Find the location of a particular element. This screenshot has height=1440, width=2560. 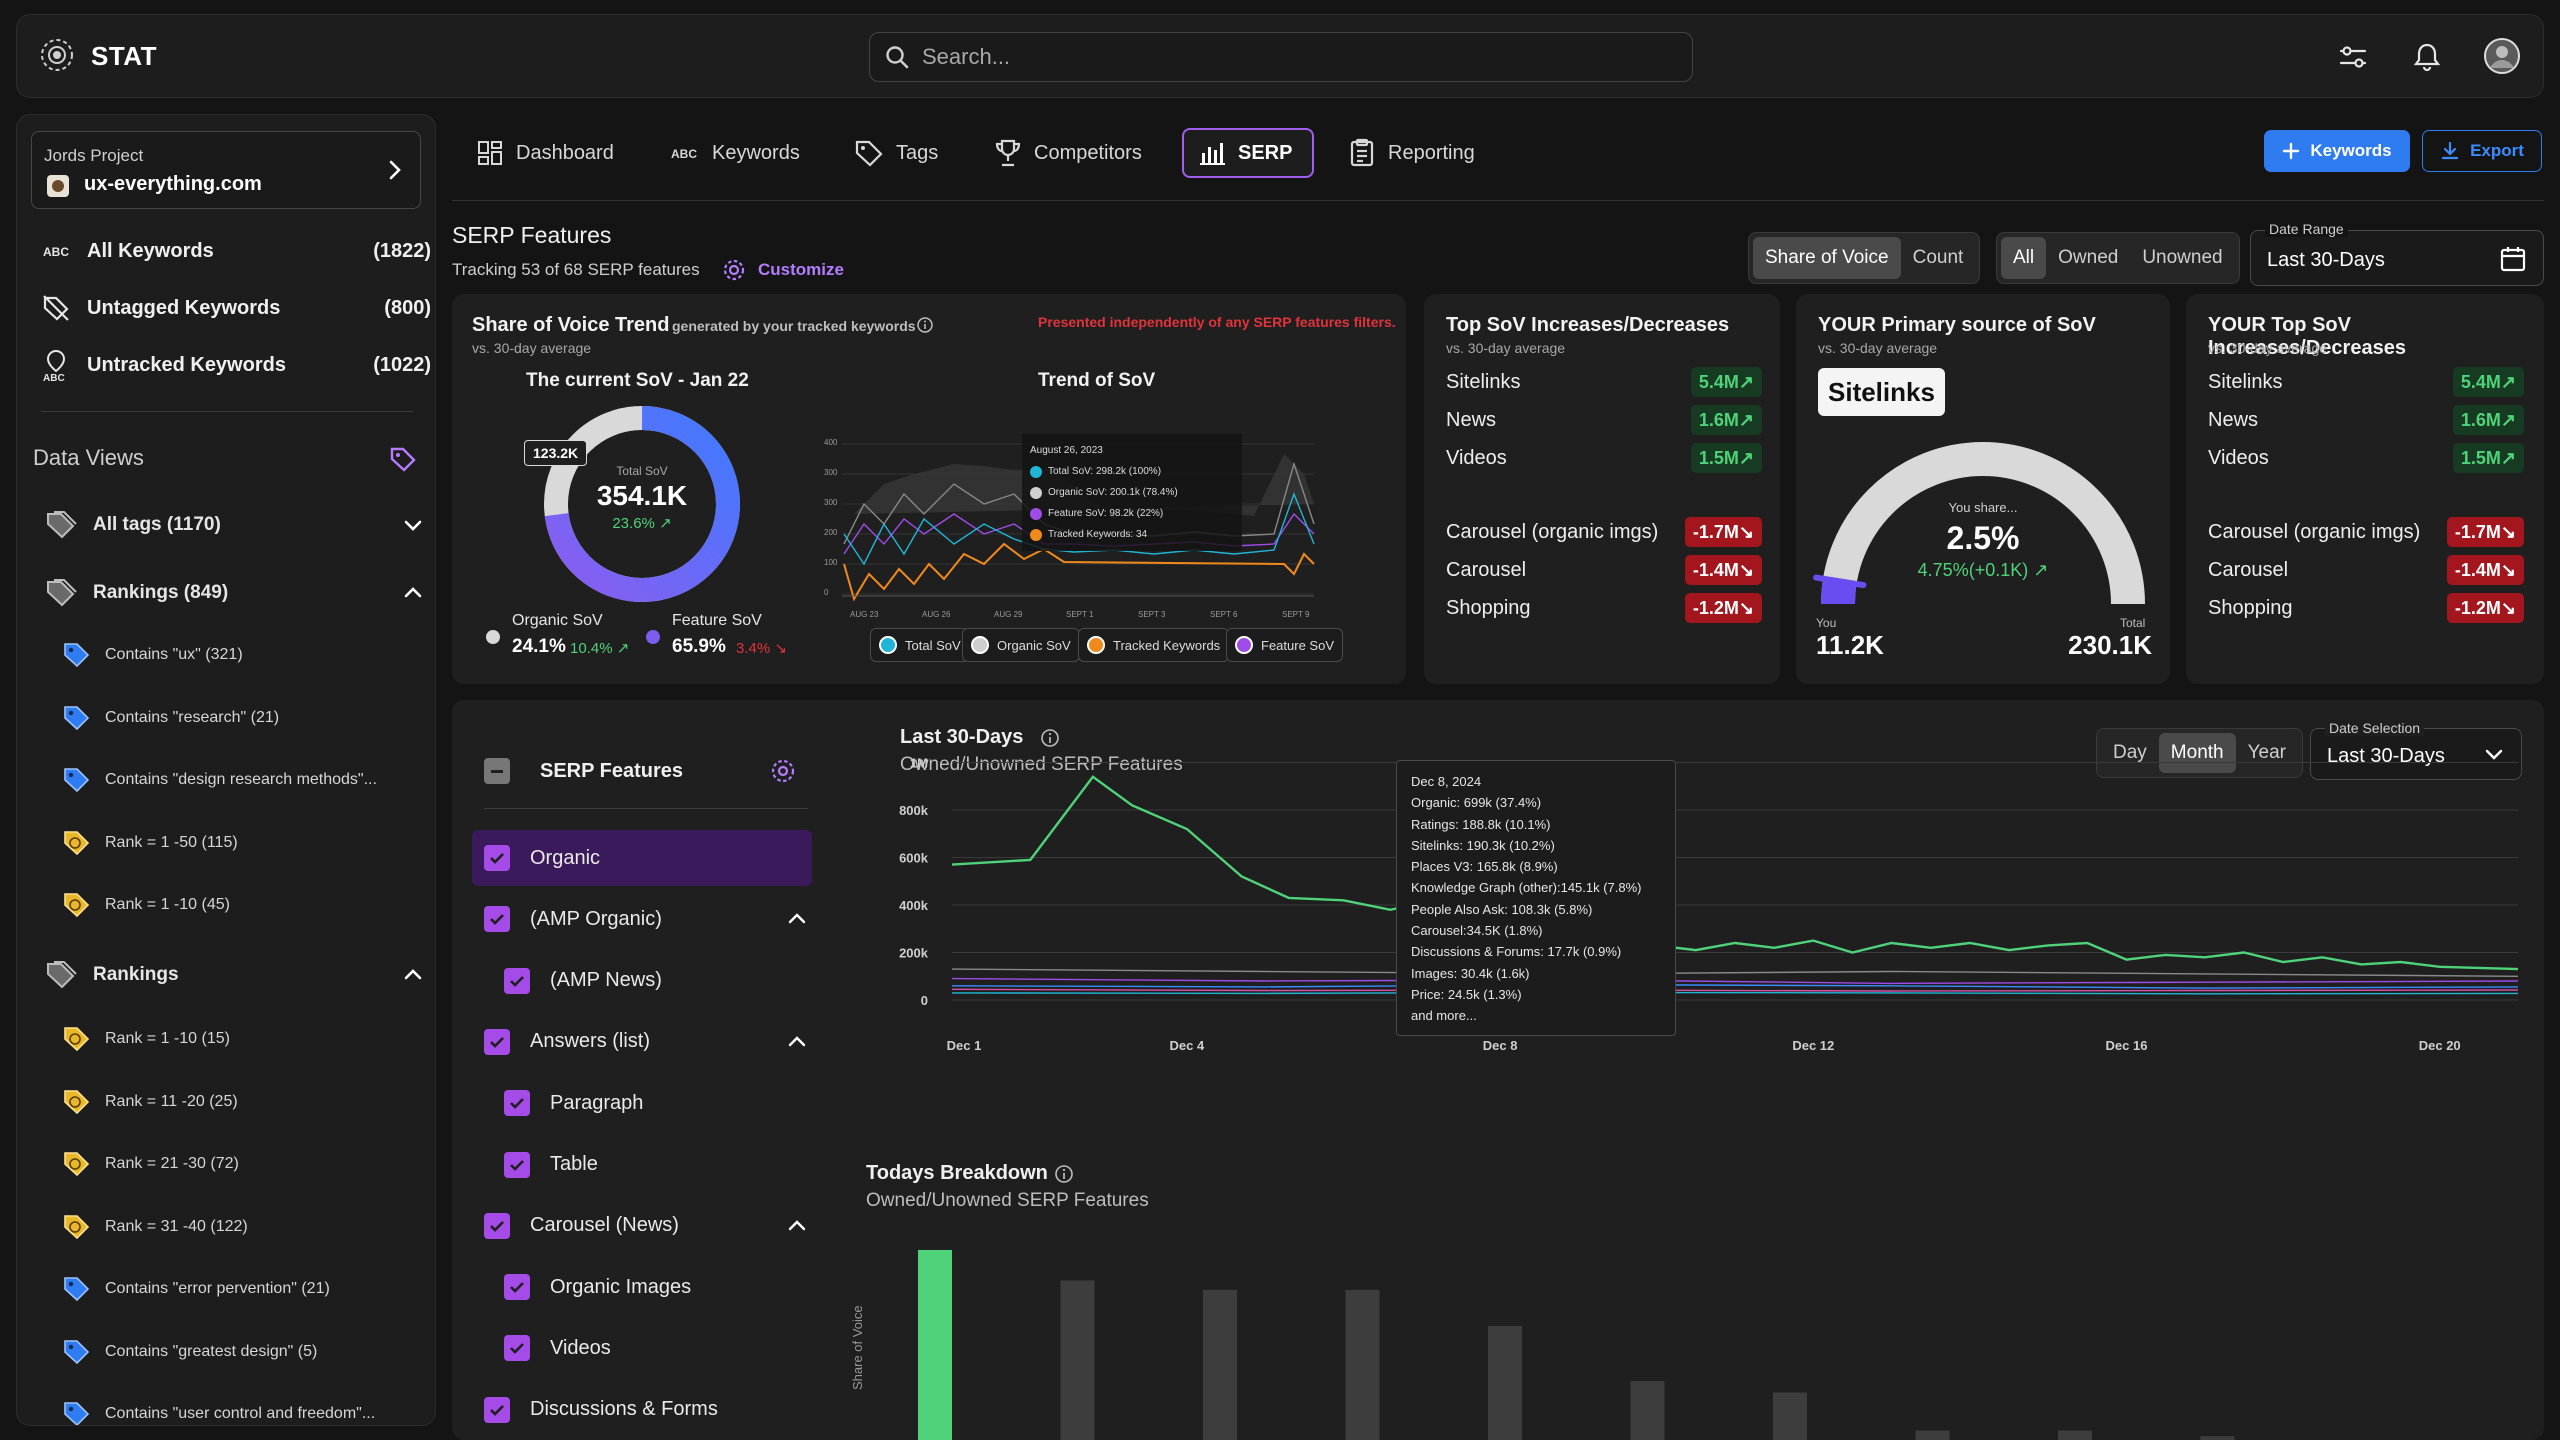

trend-legend-item: Feature SoV is located at coordinates (1284, 645).